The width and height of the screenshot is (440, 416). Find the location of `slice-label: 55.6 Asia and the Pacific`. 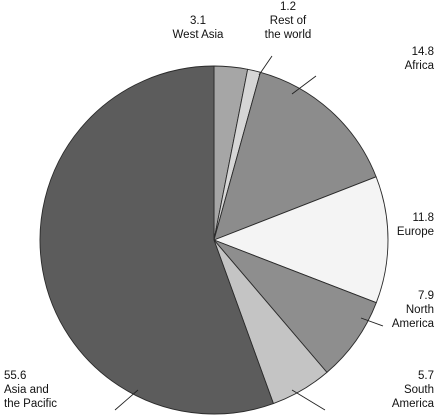

slice-label: 55.6 Asia and the Pacific is located at coordinates (30, 390).